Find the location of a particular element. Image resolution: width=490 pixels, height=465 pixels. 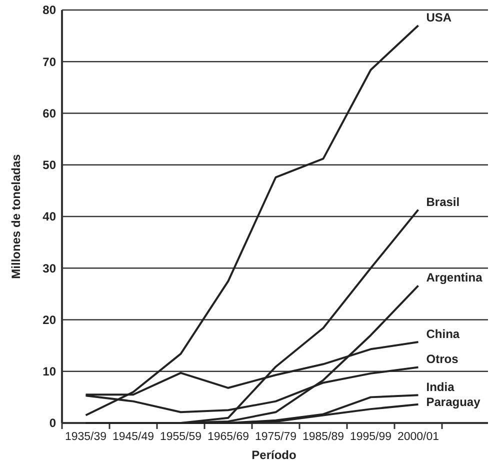

series-label: USA is located at coordinates (439, 17).